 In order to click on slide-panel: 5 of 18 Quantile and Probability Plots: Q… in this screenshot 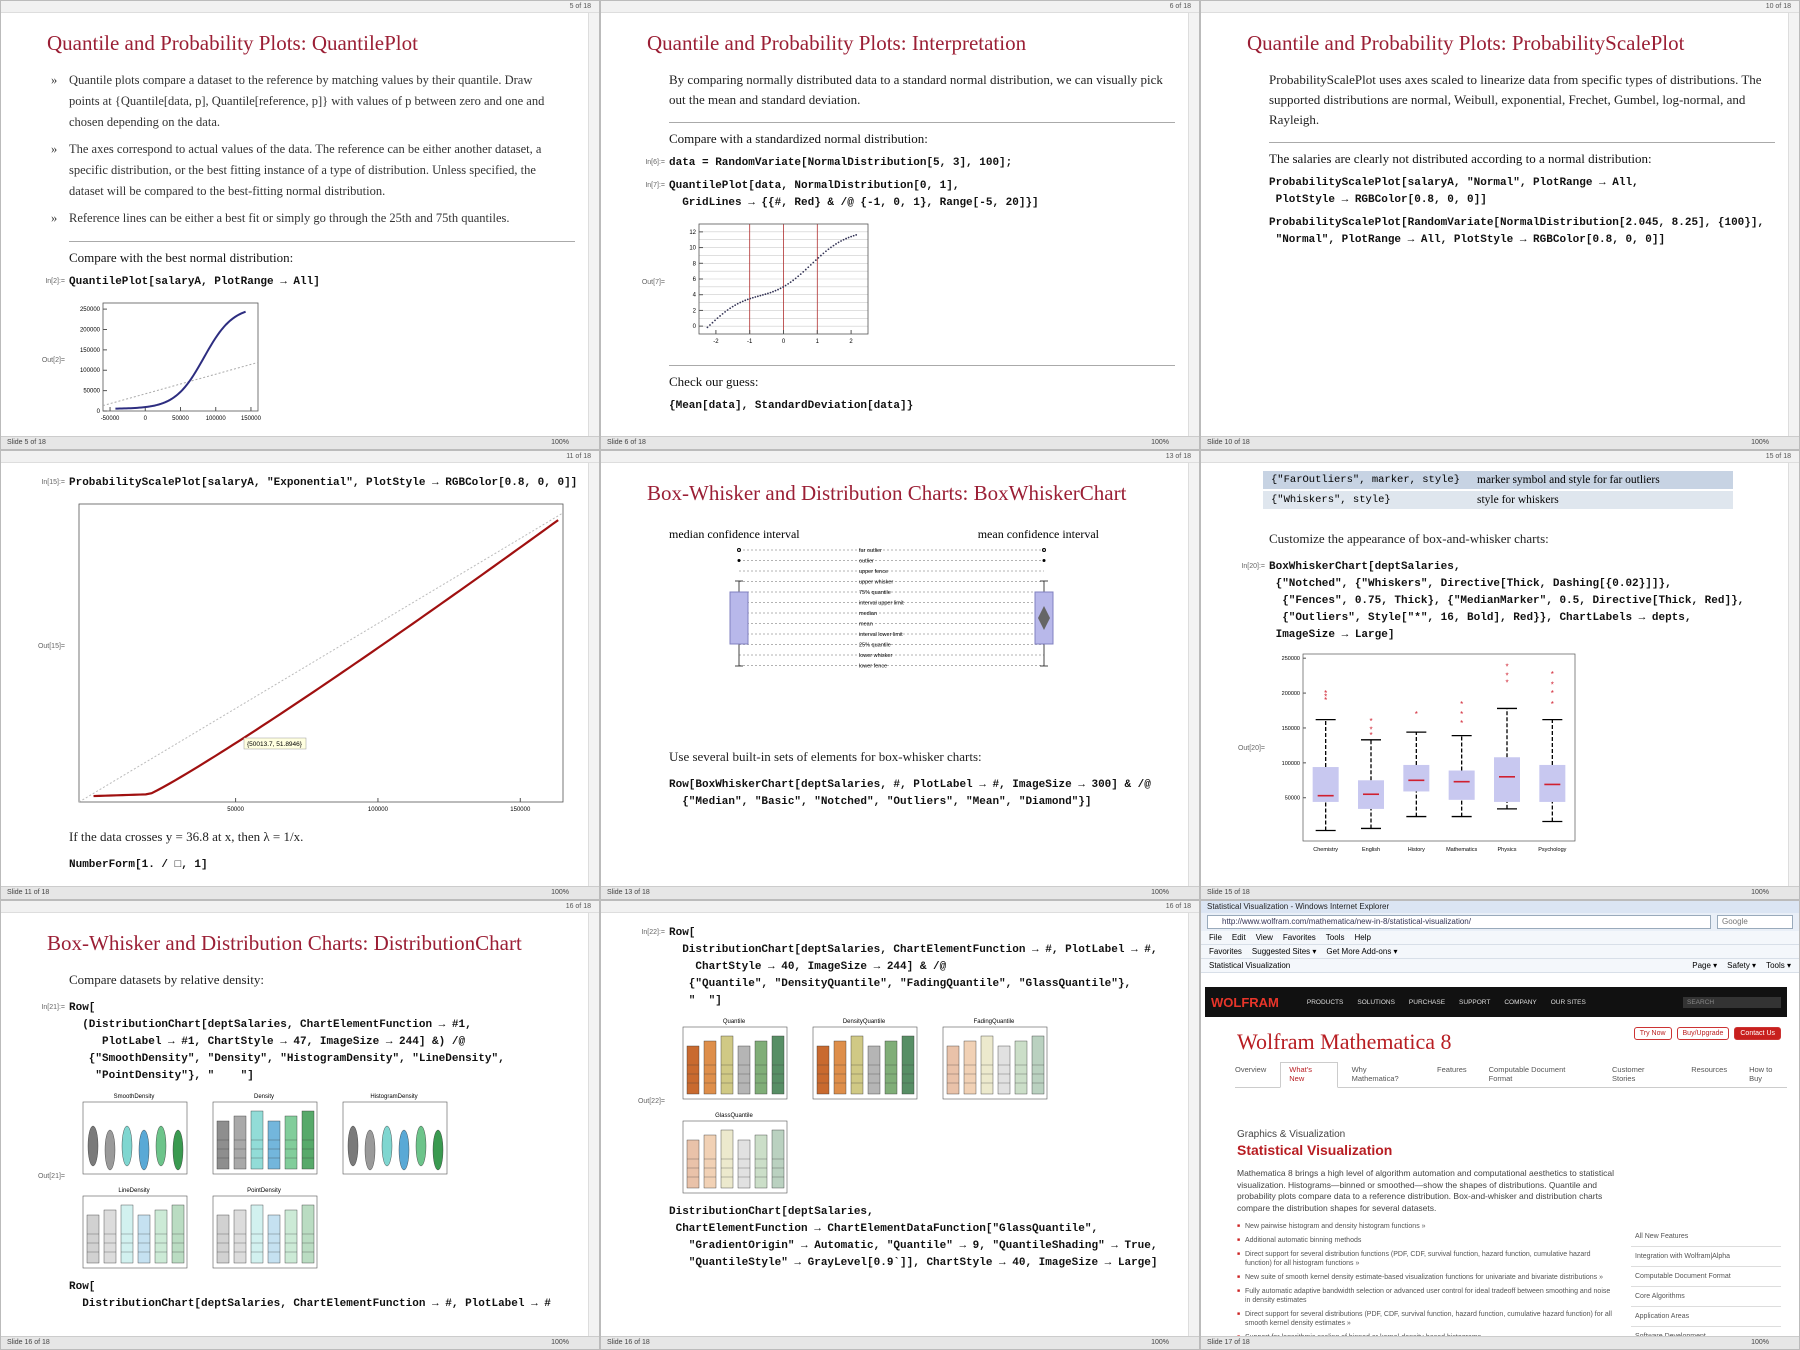, I will do `click(300, 225)`.